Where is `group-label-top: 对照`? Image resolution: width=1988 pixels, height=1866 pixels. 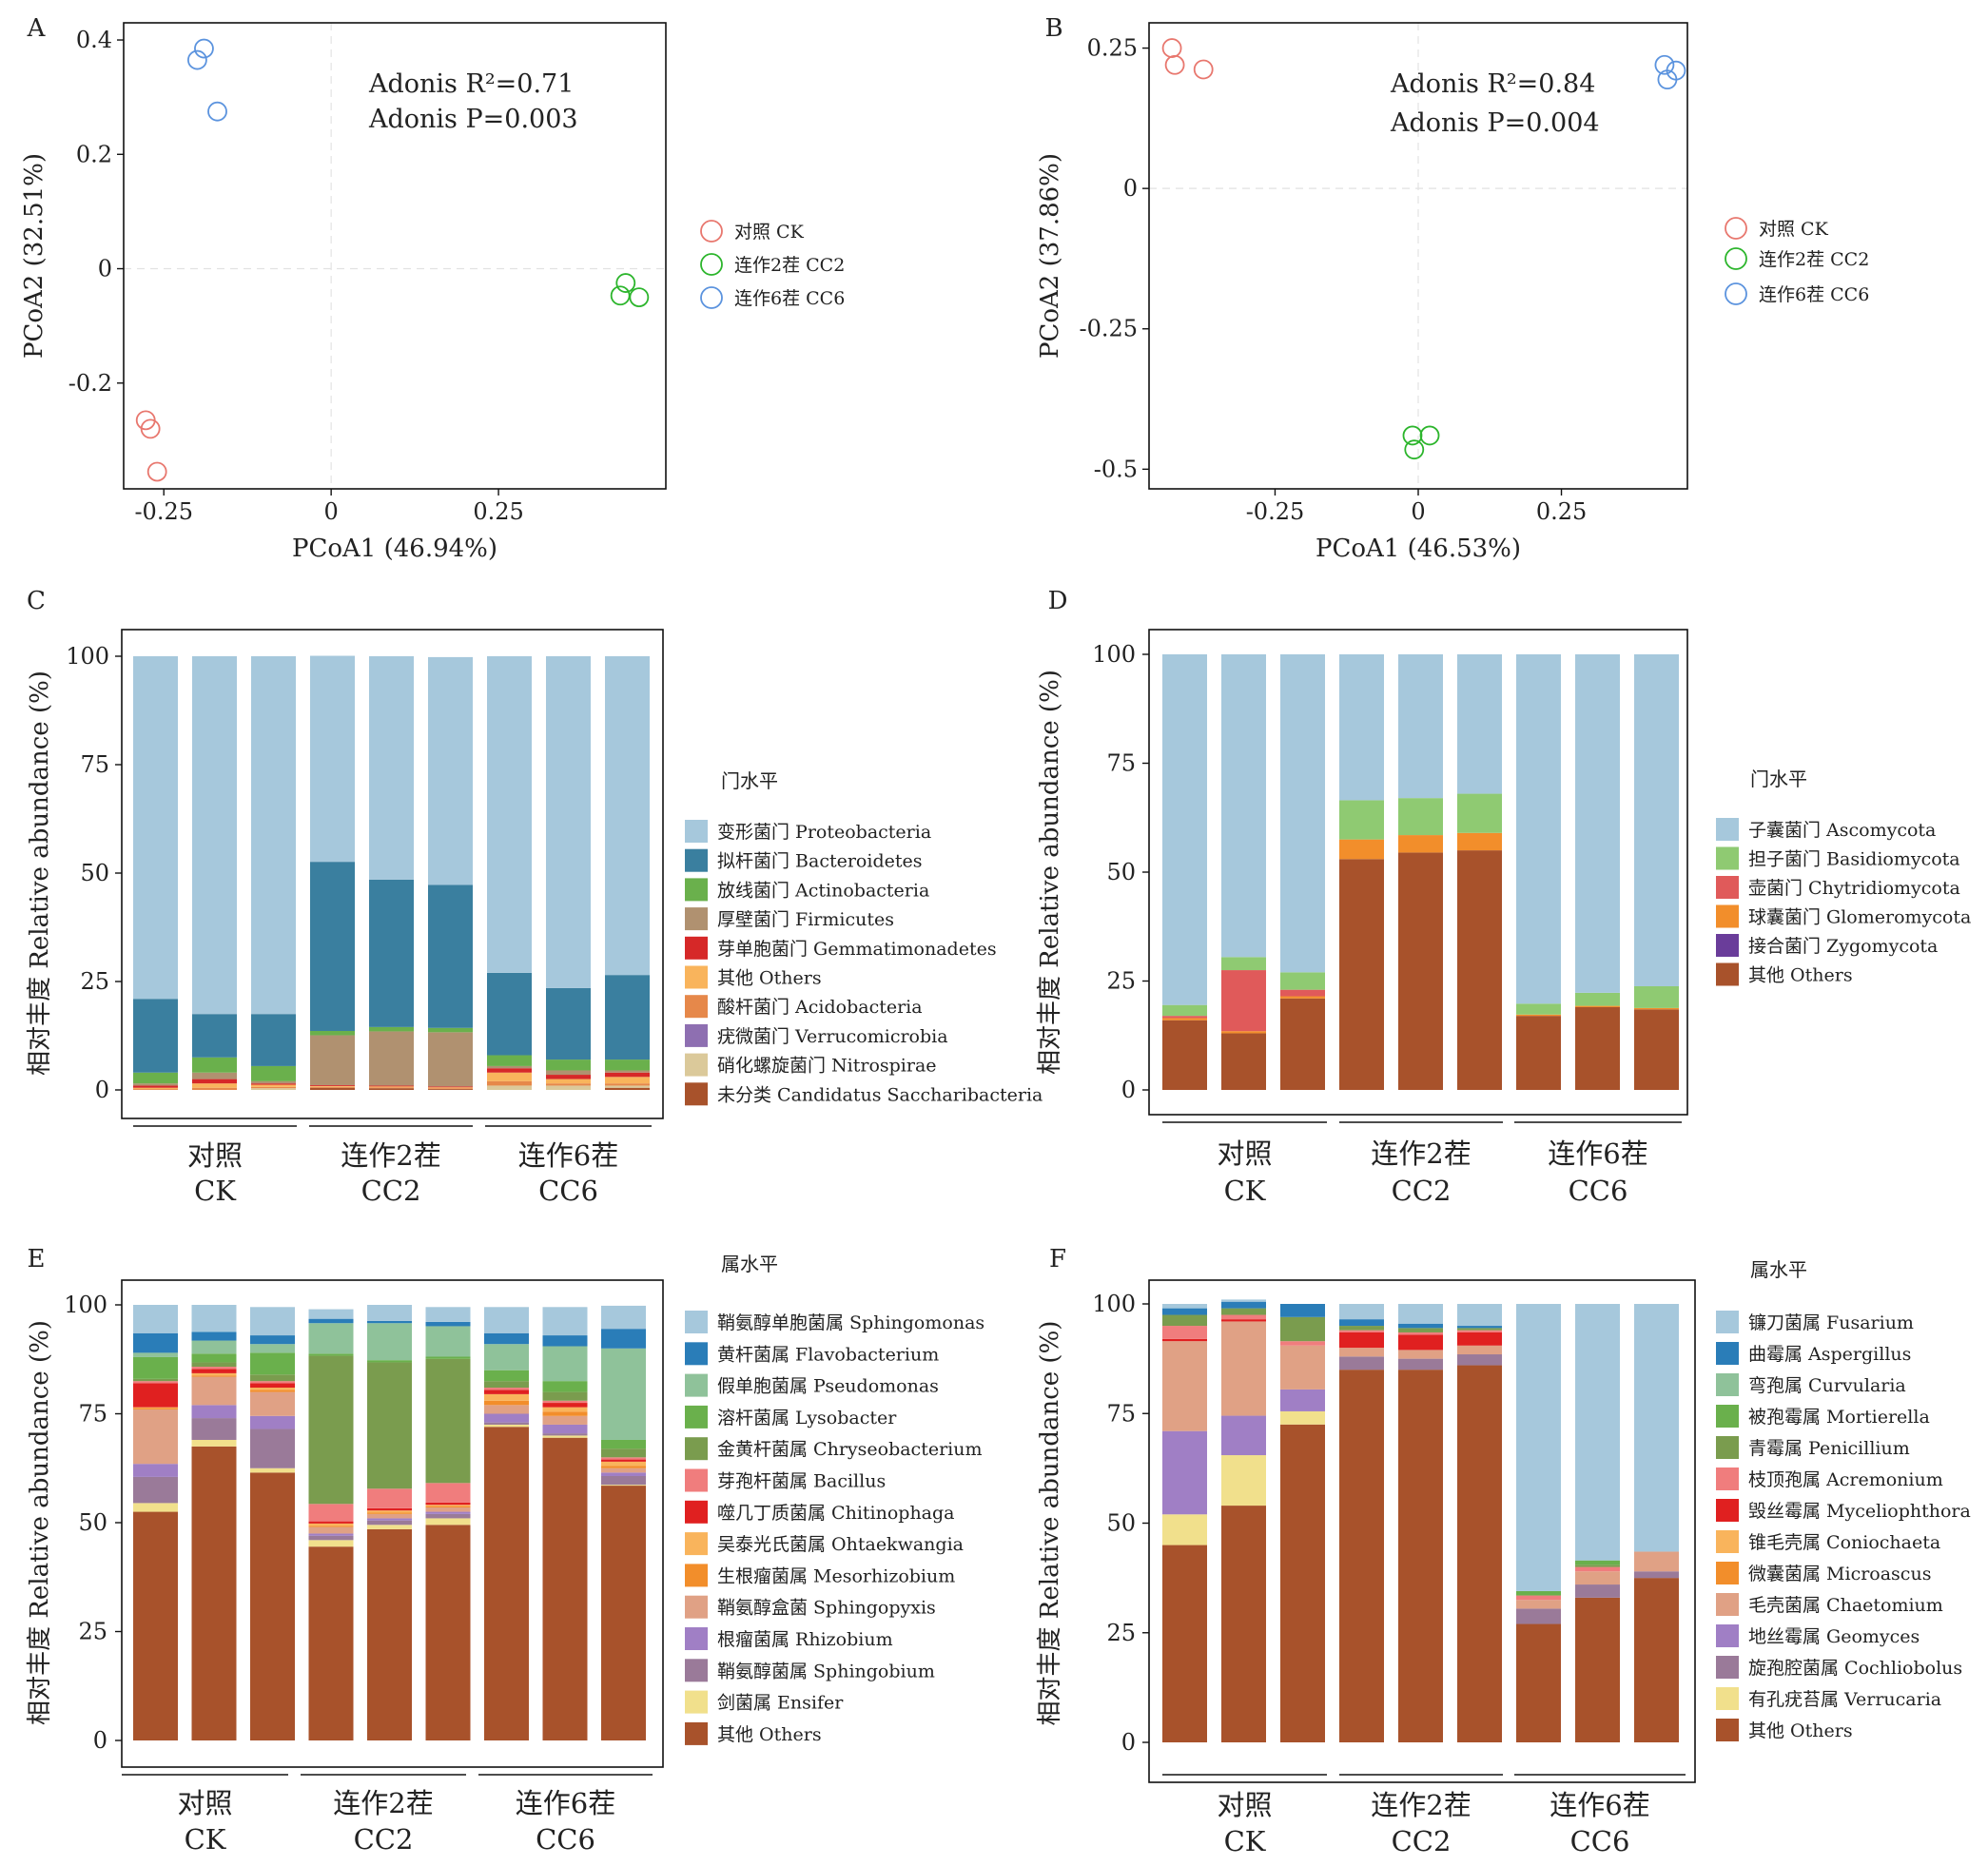 group-label-top: 对照 is located at coordinates (204, 1803).